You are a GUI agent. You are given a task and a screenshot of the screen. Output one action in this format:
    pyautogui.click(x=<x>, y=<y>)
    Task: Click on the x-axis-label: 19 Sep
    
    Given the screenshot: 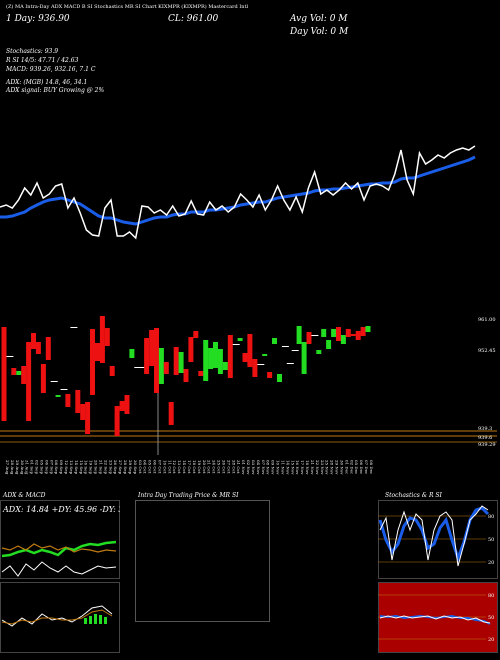 What is the action you would take?
    pyautogui.click(x=91, y=467)
    